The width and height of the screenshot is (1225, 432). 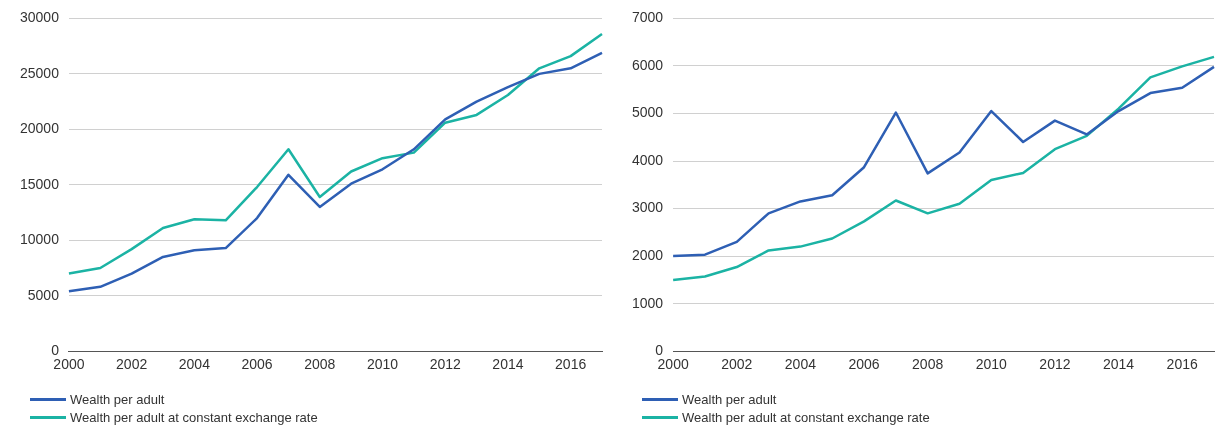 What do you see at coordinates (39, 72) in the screenshot?
I see `y-tick-label: 25000` at bounding box center [39, 72].